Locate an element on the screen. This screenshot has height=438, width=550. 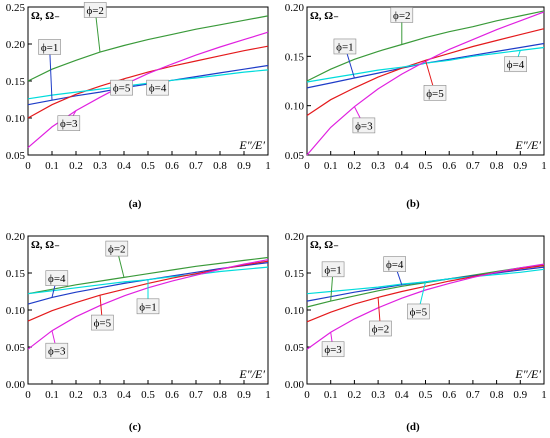
caption-d: (d) is located at coordinates (413, 427).